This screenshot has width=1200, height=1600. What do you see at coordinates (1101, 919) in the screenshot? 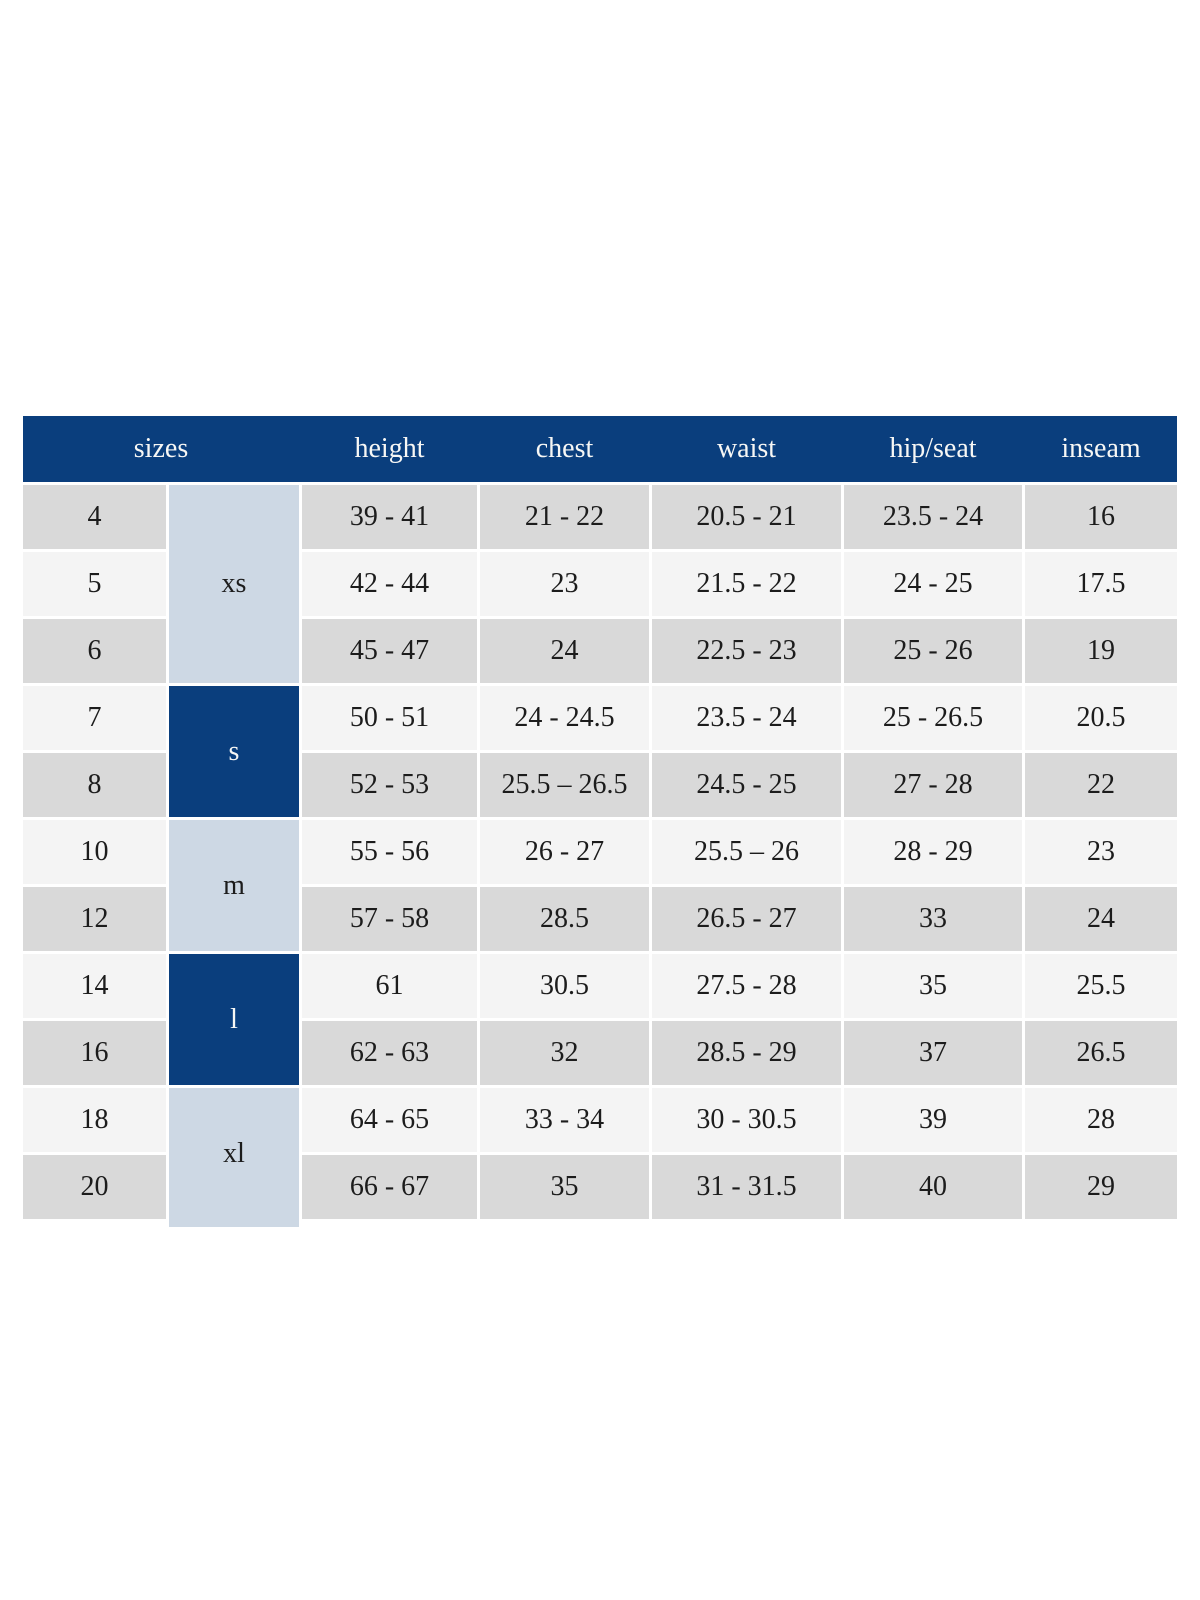
I see `cell-inseam: 24` at bounding box center [1101, 919].